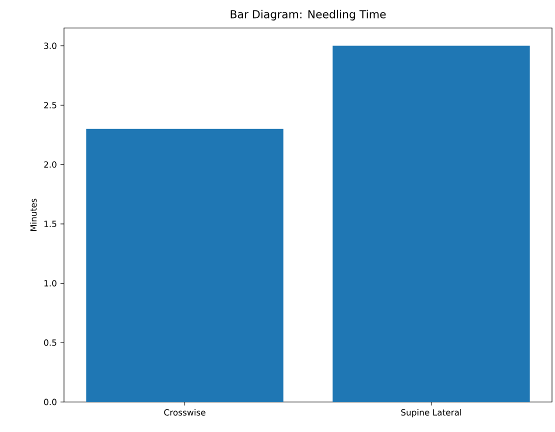 Image resolution: width=555 pixels, height=432 pixels. What do you see at coordinates (431, 413) in the screenshot?
I see `x-tick-label: Supine Lateral` at bounding box center [431, 413].